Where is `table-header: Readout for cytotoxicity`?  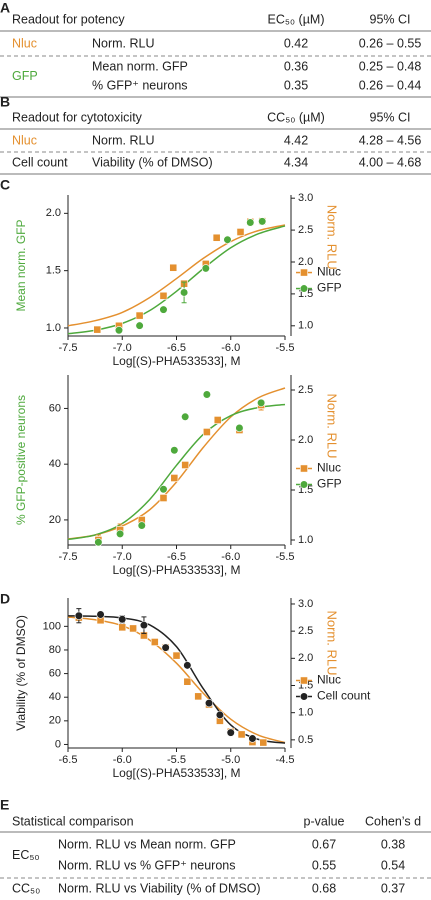
table-header: Readout for cytotoxicity is located at coordinates (77, 117).